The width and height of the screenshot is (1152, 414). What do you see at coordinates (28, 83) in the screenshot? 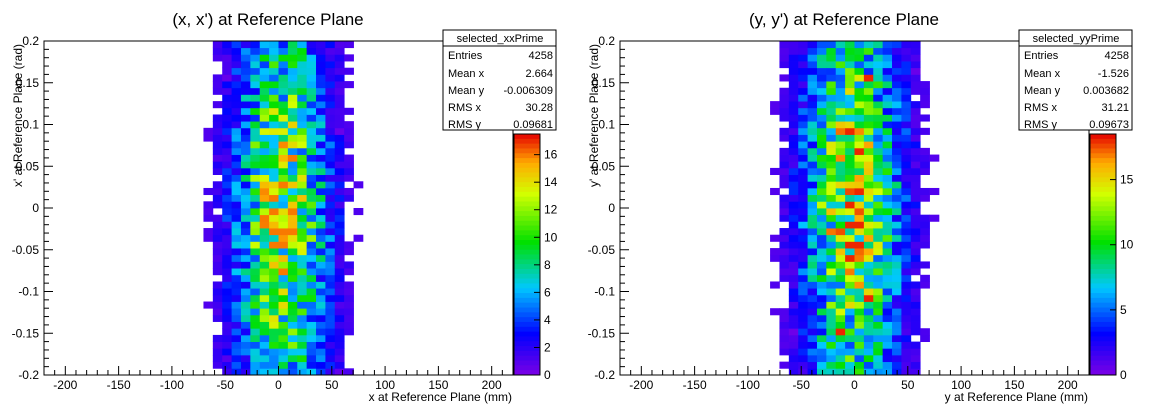
I see `y-tick-label: 0.15` at bounding box center [28, 83].